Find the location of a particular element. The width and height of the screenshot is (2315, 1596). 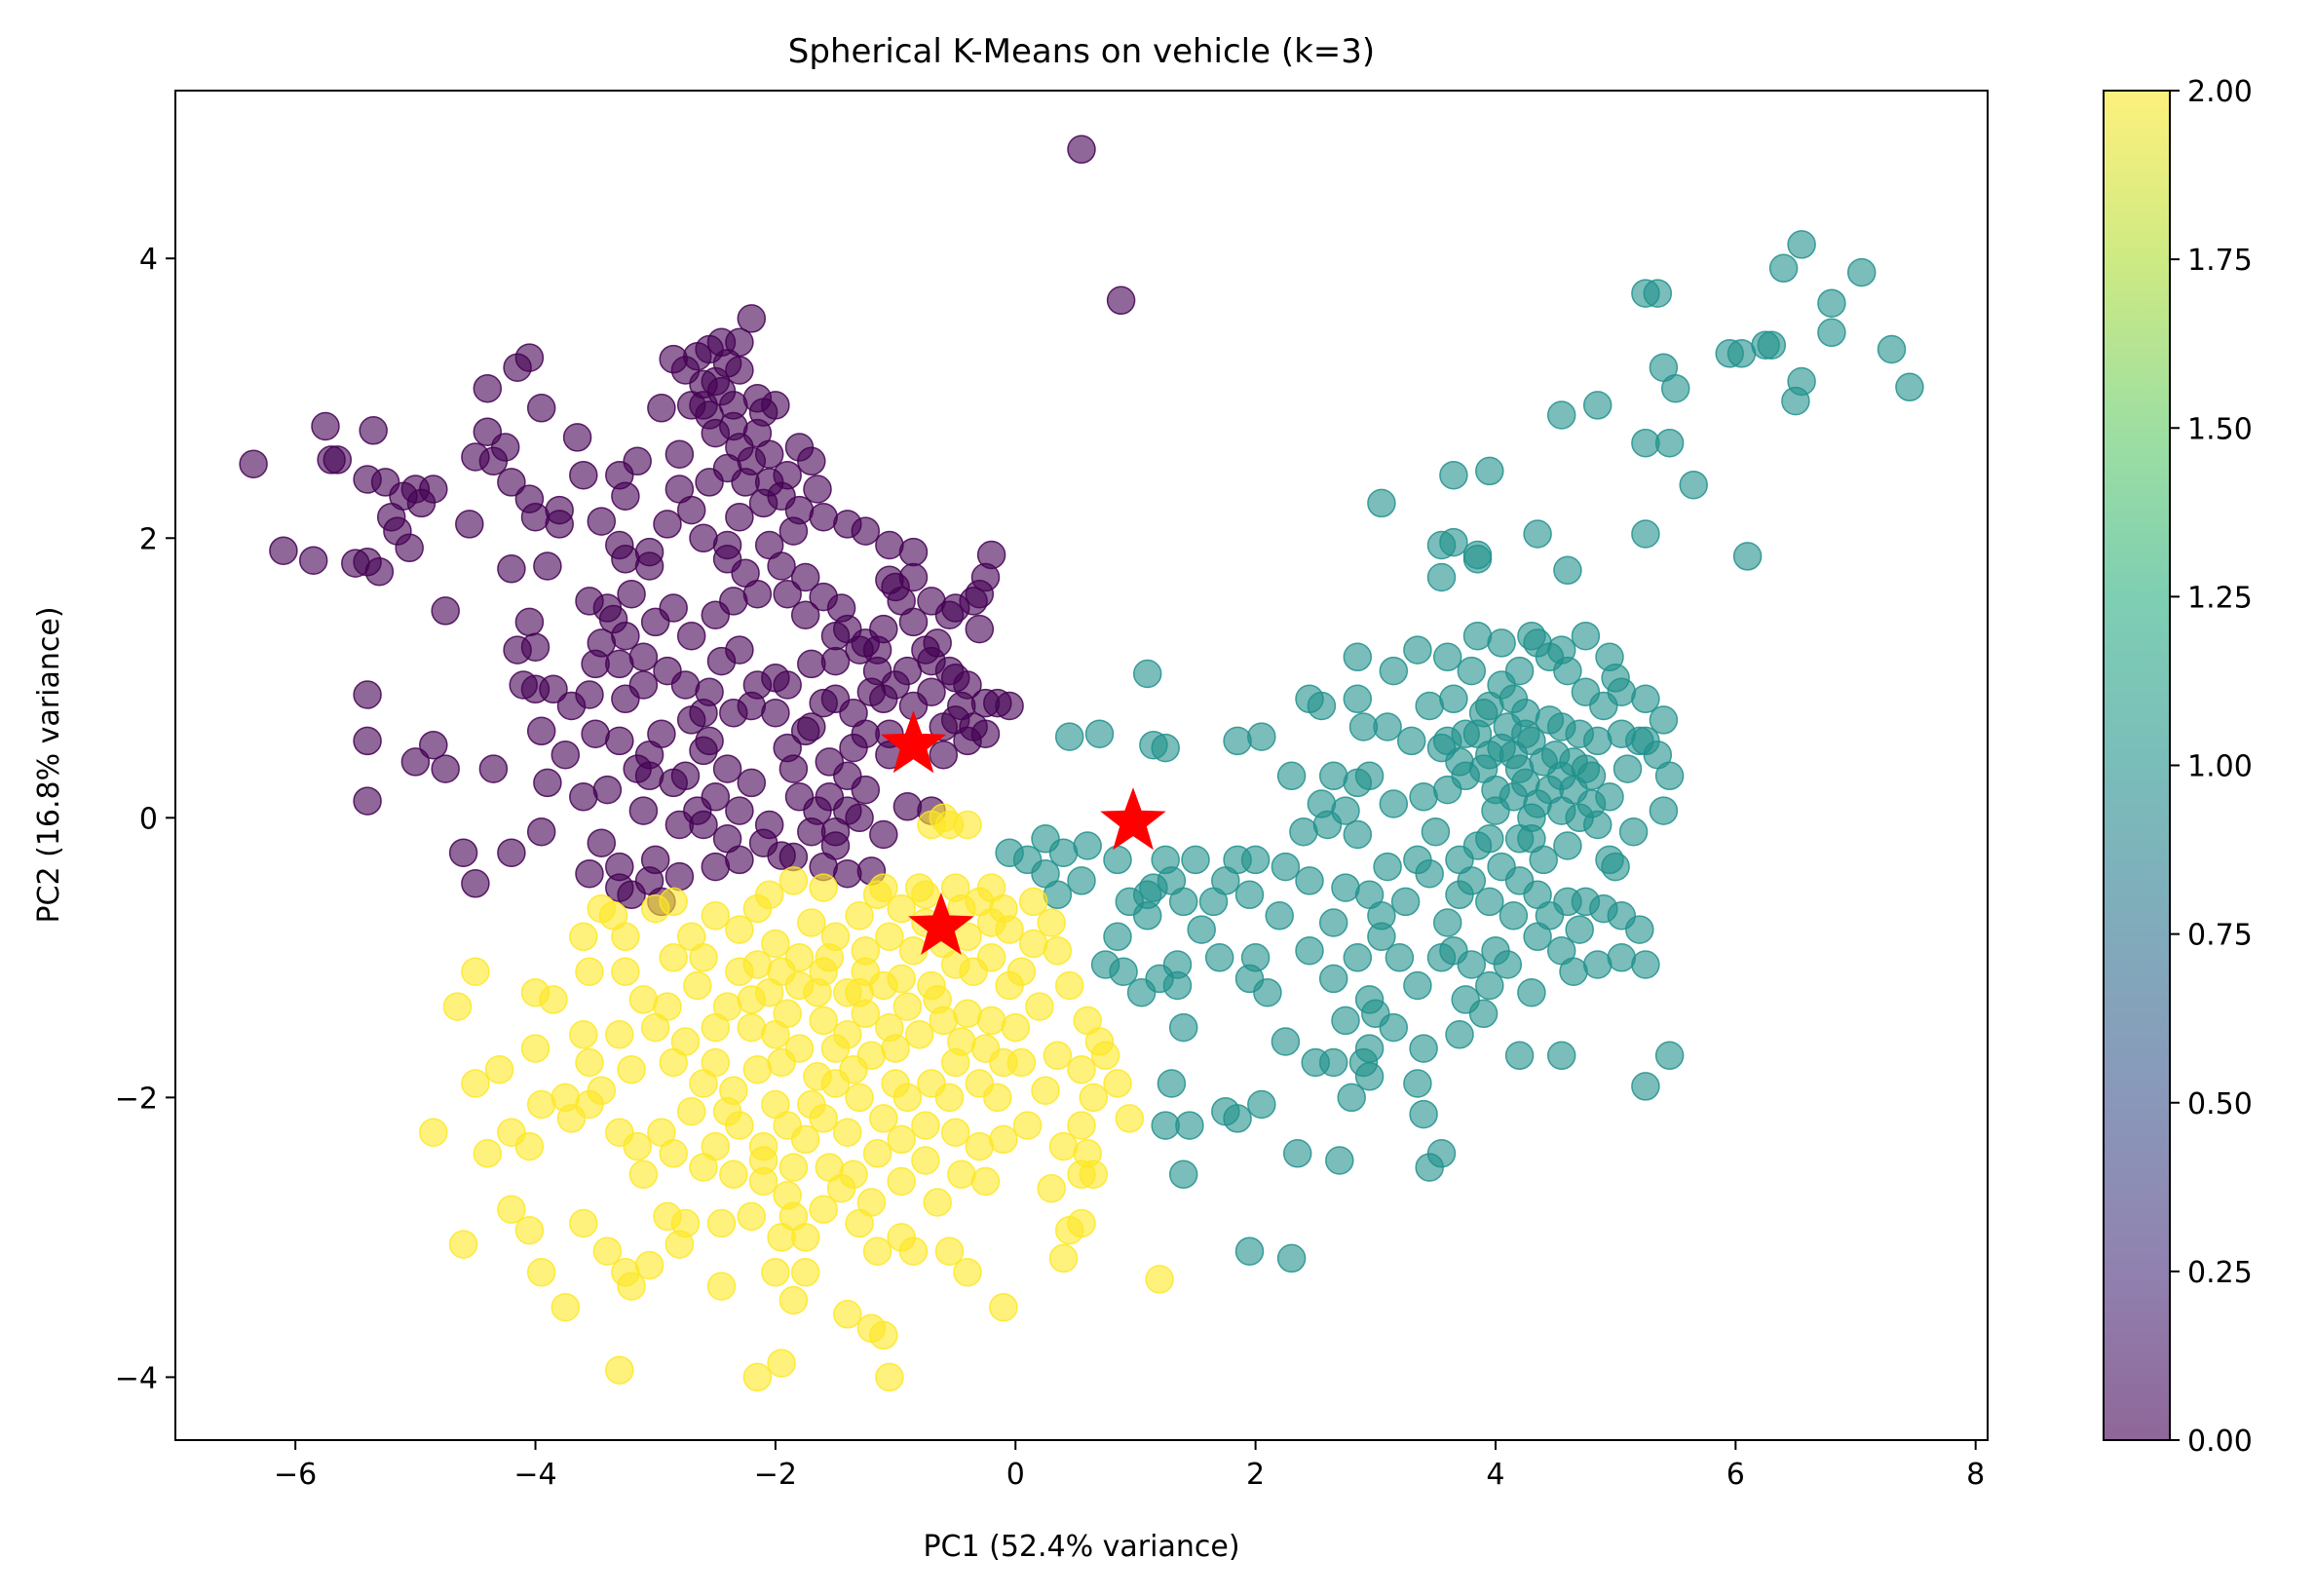

x-tick-label: −6 is located at coordinates (295, 1475).